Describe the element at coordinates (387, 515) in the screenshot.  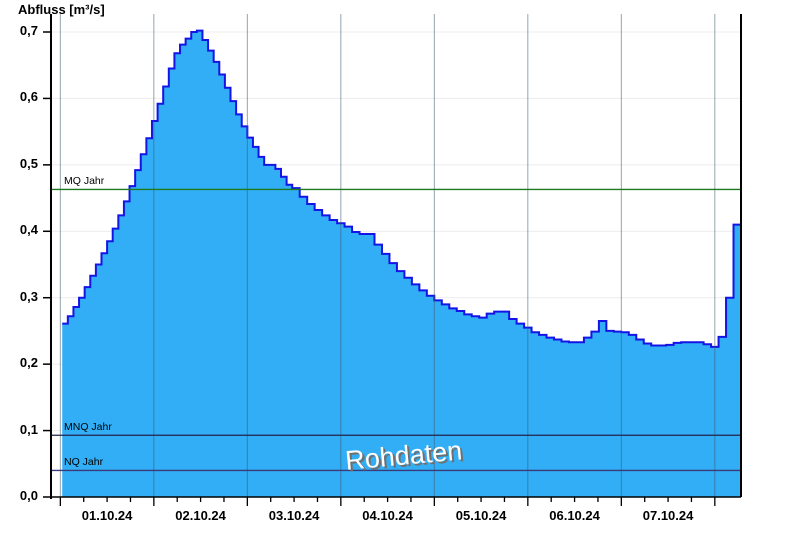
I see `x-axis-tick-label: 04.10.24` at that location.